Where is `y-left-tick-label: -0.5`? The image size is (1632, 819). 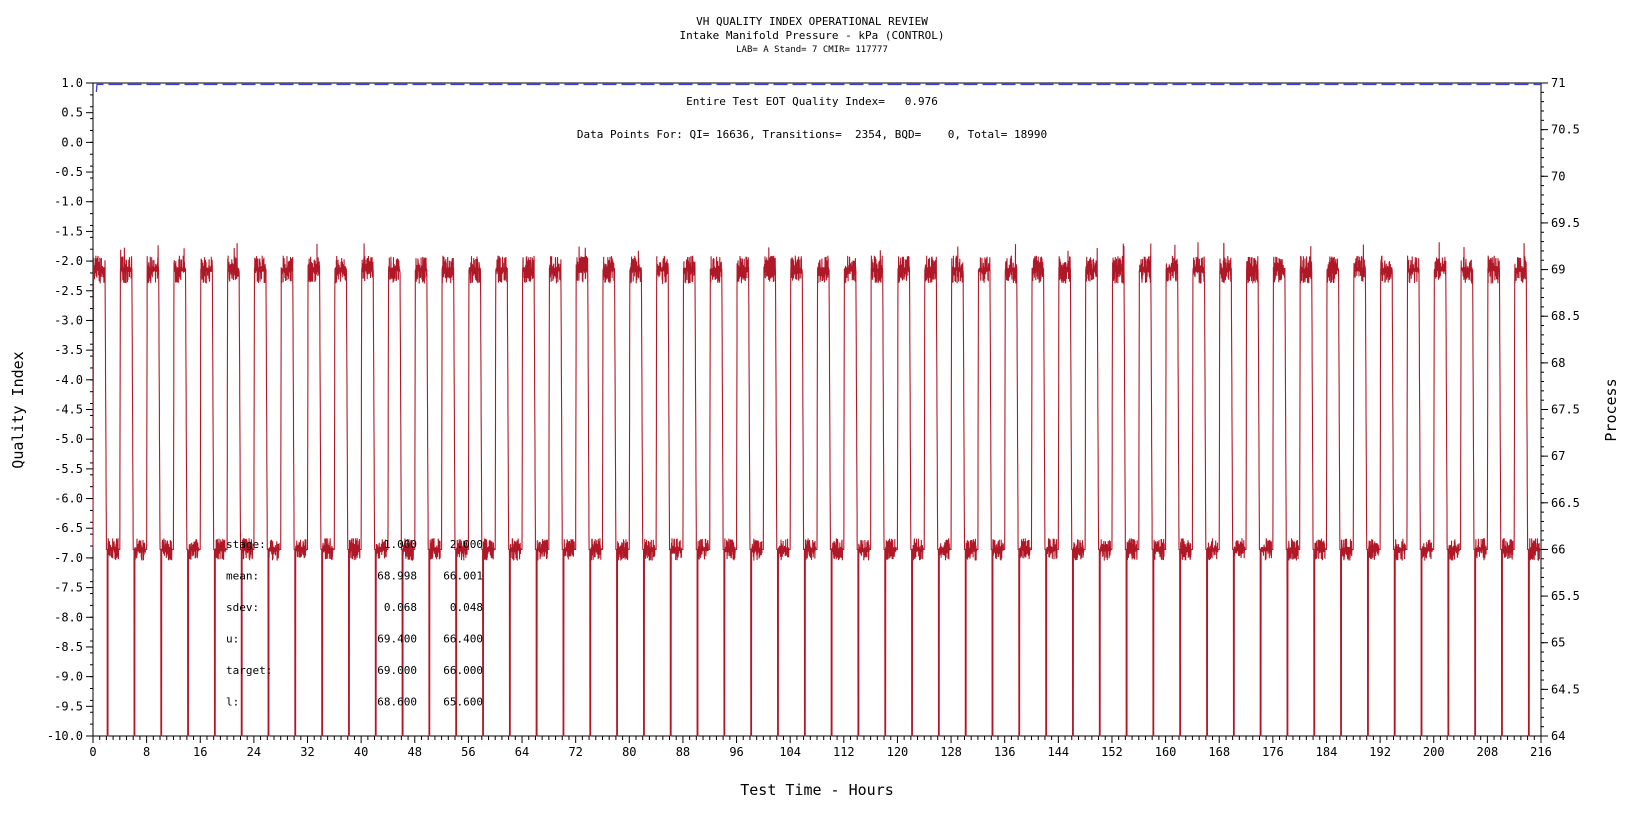 y-left-tick-label: -0.5 is located at coordinates (68, 172).